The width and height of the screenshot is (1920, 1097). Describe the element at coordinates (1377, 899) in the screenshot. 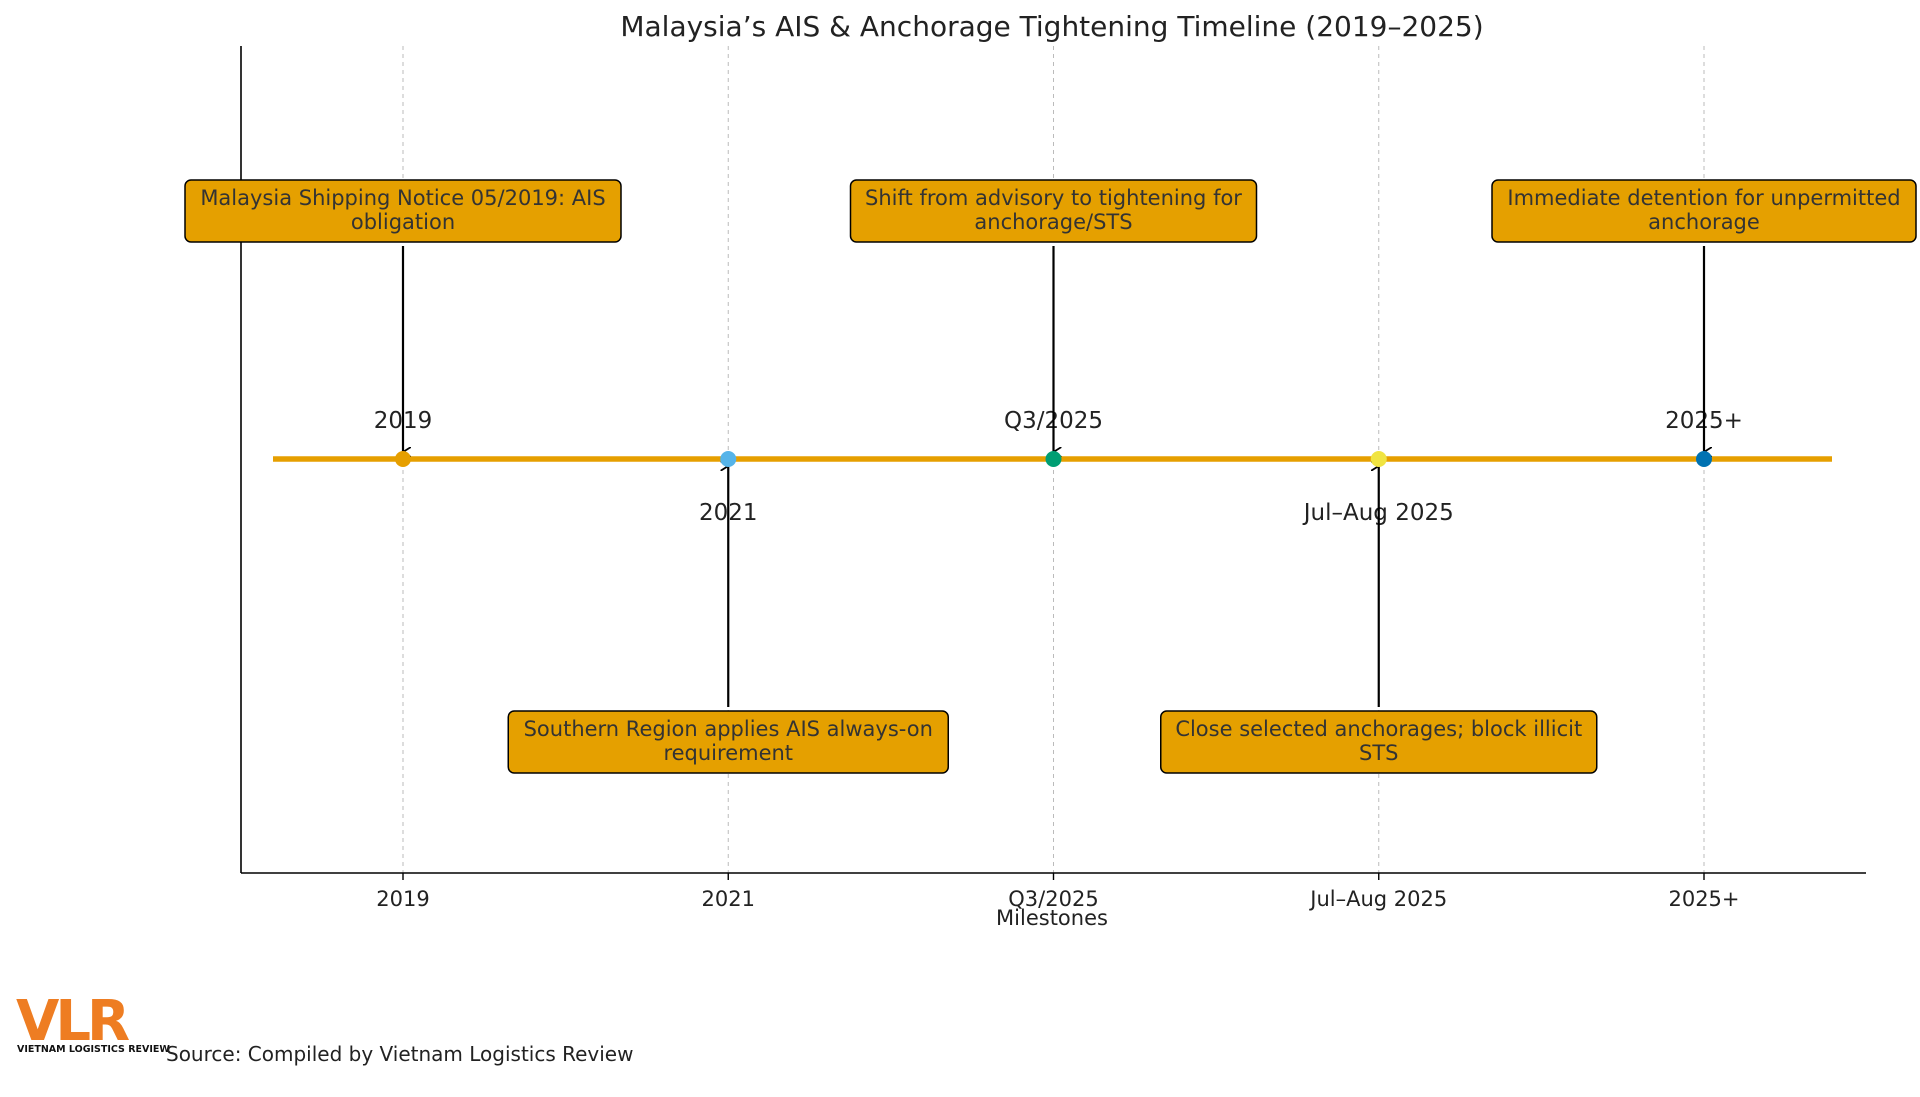

I see `x-tick-label: Jul–Aug 2025` at that location.